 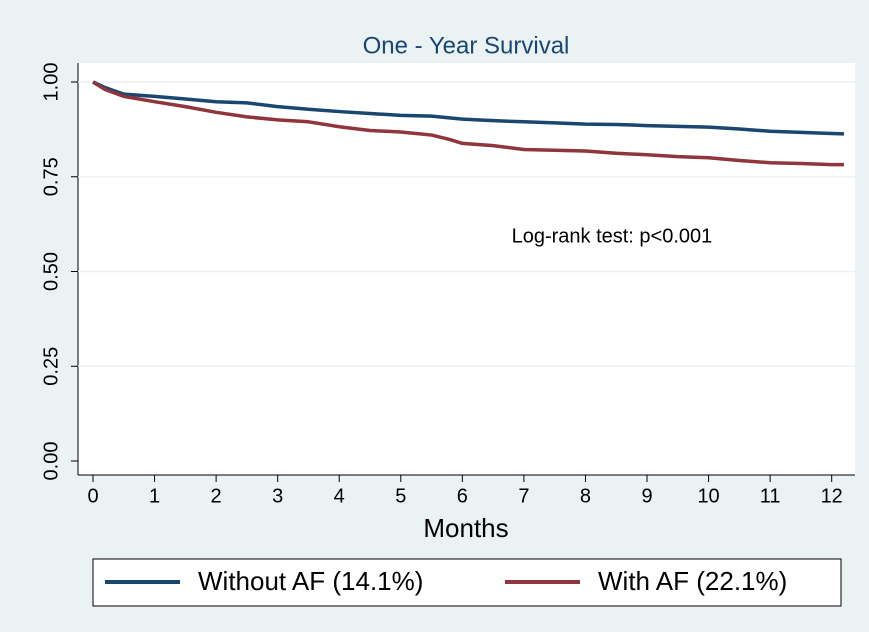 I want to click on y-tick-label: 1.00, so click(x=51, y=82).